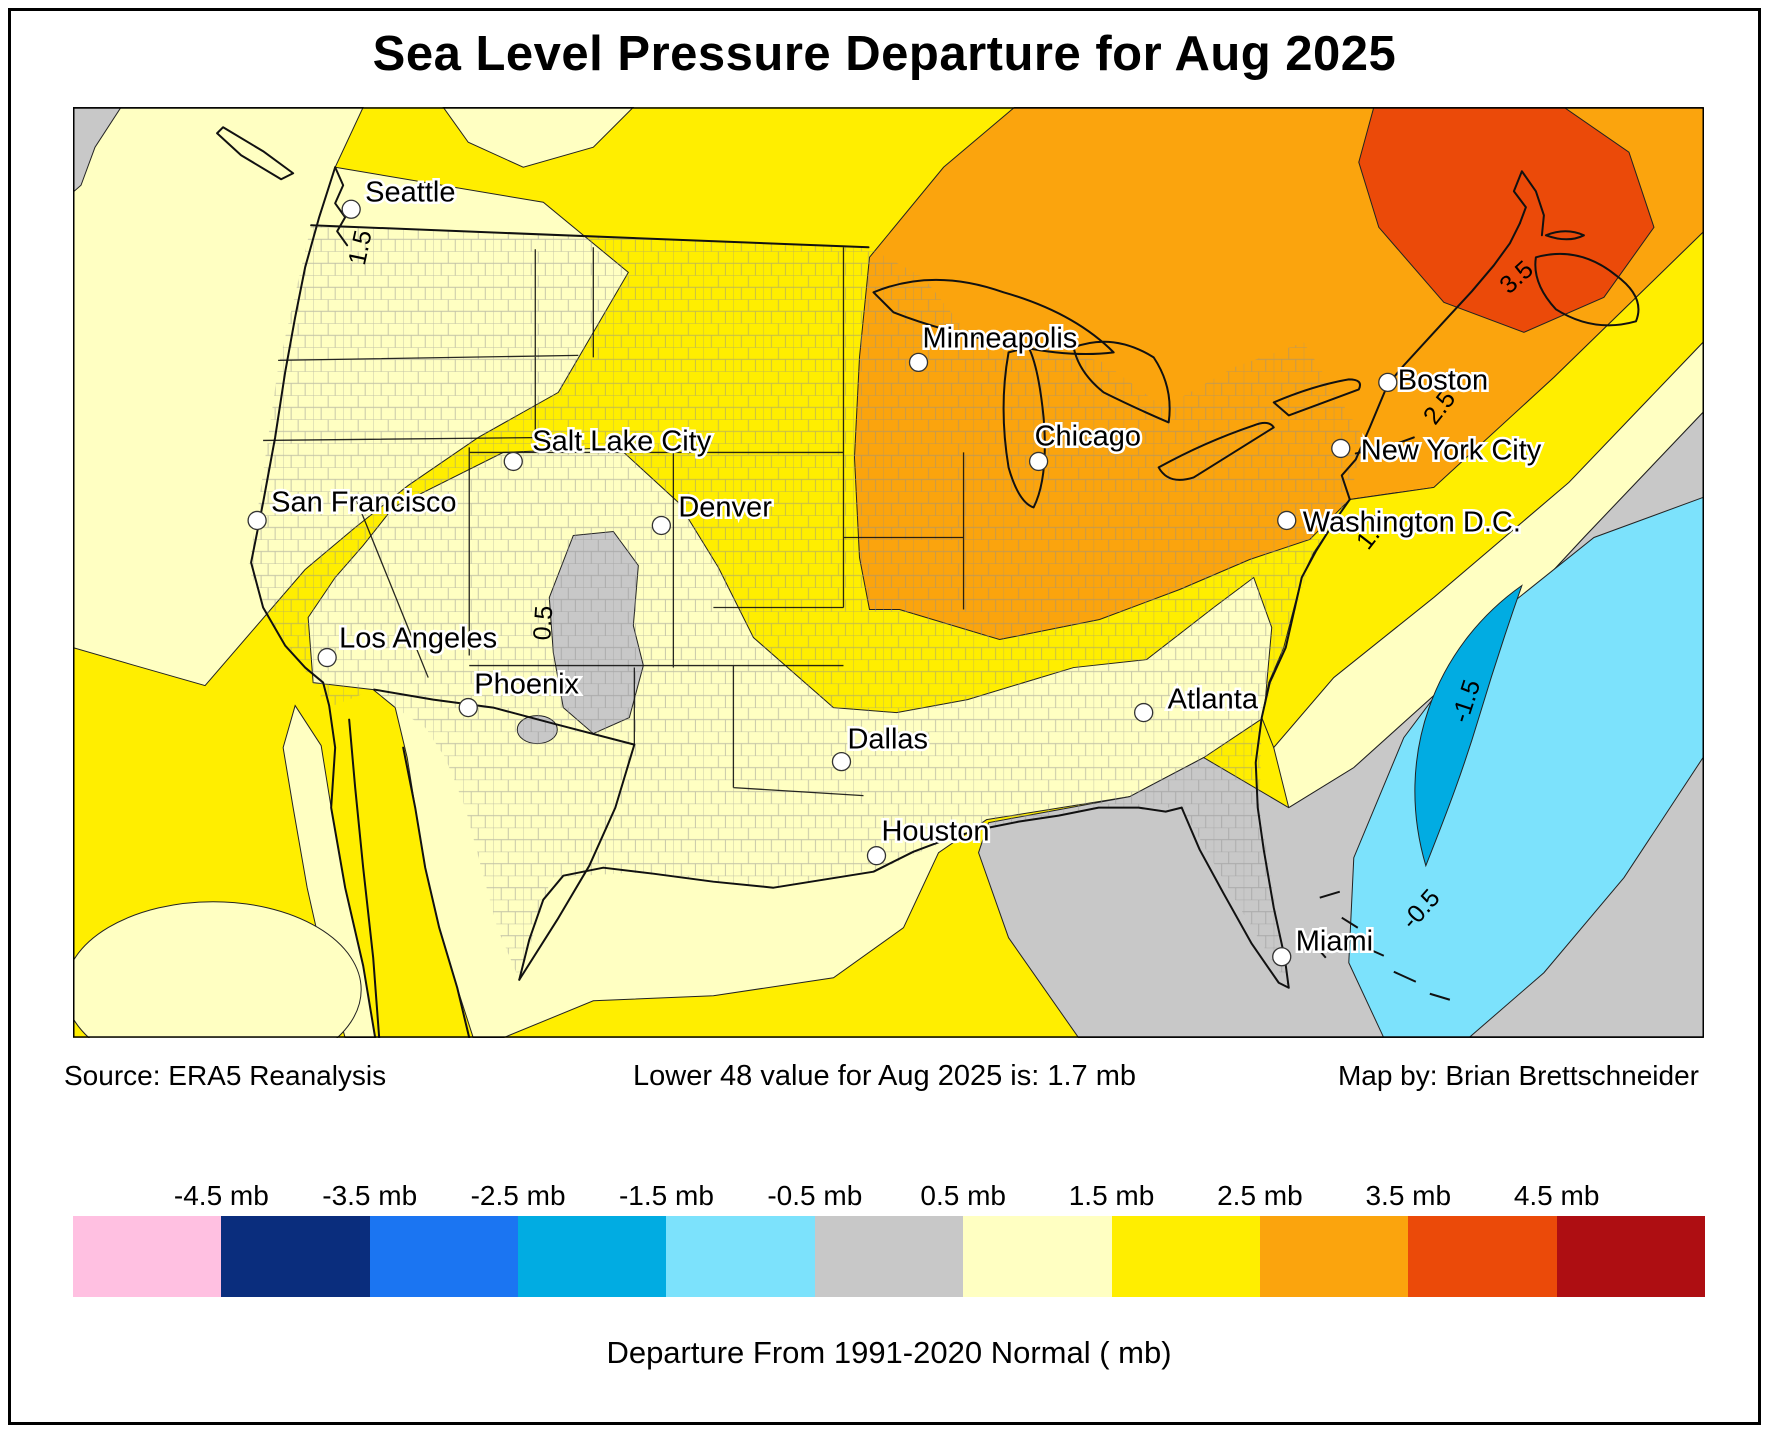 The width and height of the screenshot is (1769, 1433). I want to click on legend-tick-label: 4.5 mb, so click(1556, 1195).